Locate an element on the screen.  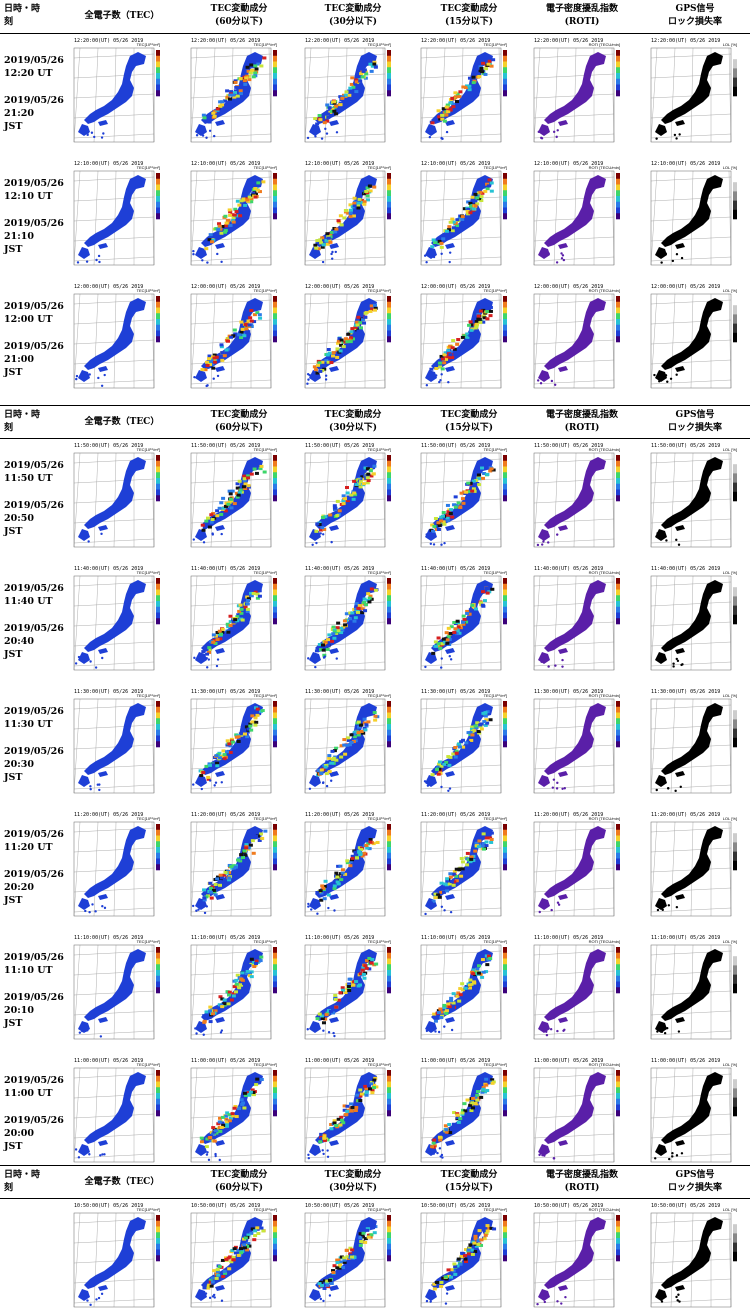
map-panel-tec30: 10:50:00(UT) 05/26 2019 TEC[10¹⁶/m²] is located at coordinates (347, 1259).